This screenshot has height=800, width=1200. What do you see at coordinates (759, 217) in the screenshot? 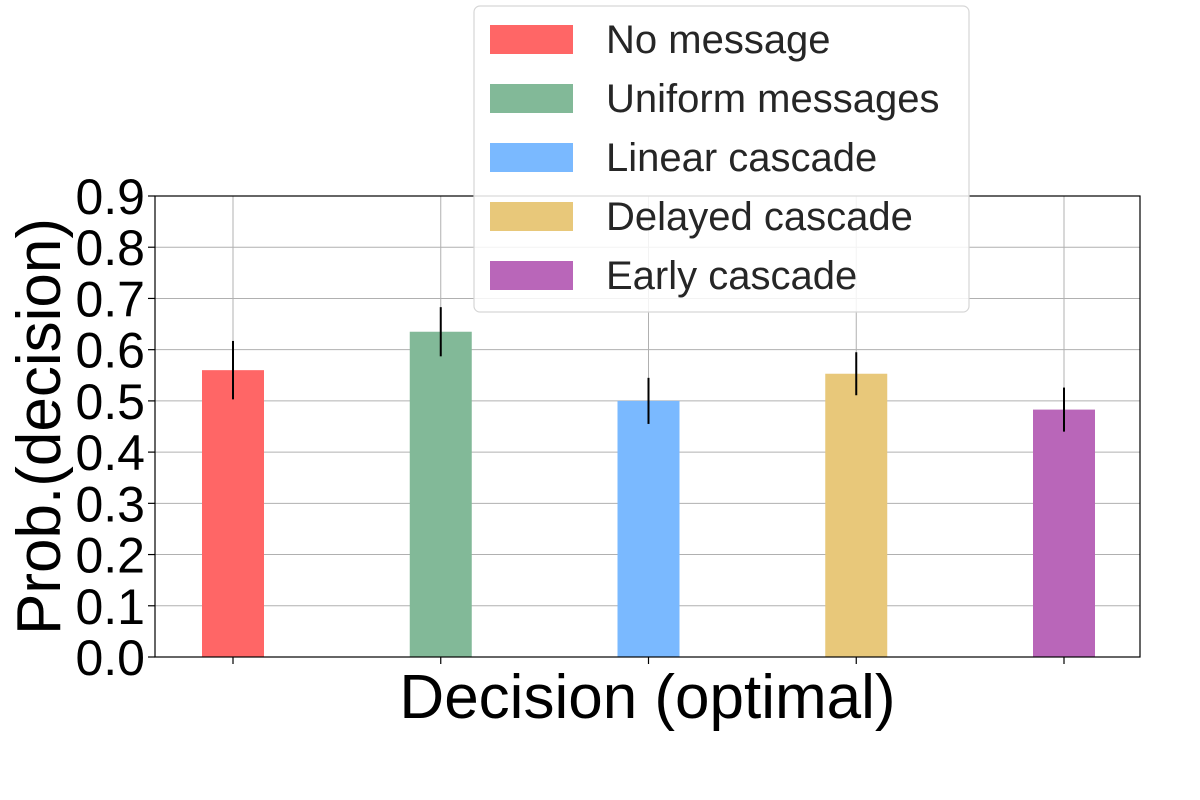
I see `legend-label: Delayed cascade` at bounding box center [759, 217].